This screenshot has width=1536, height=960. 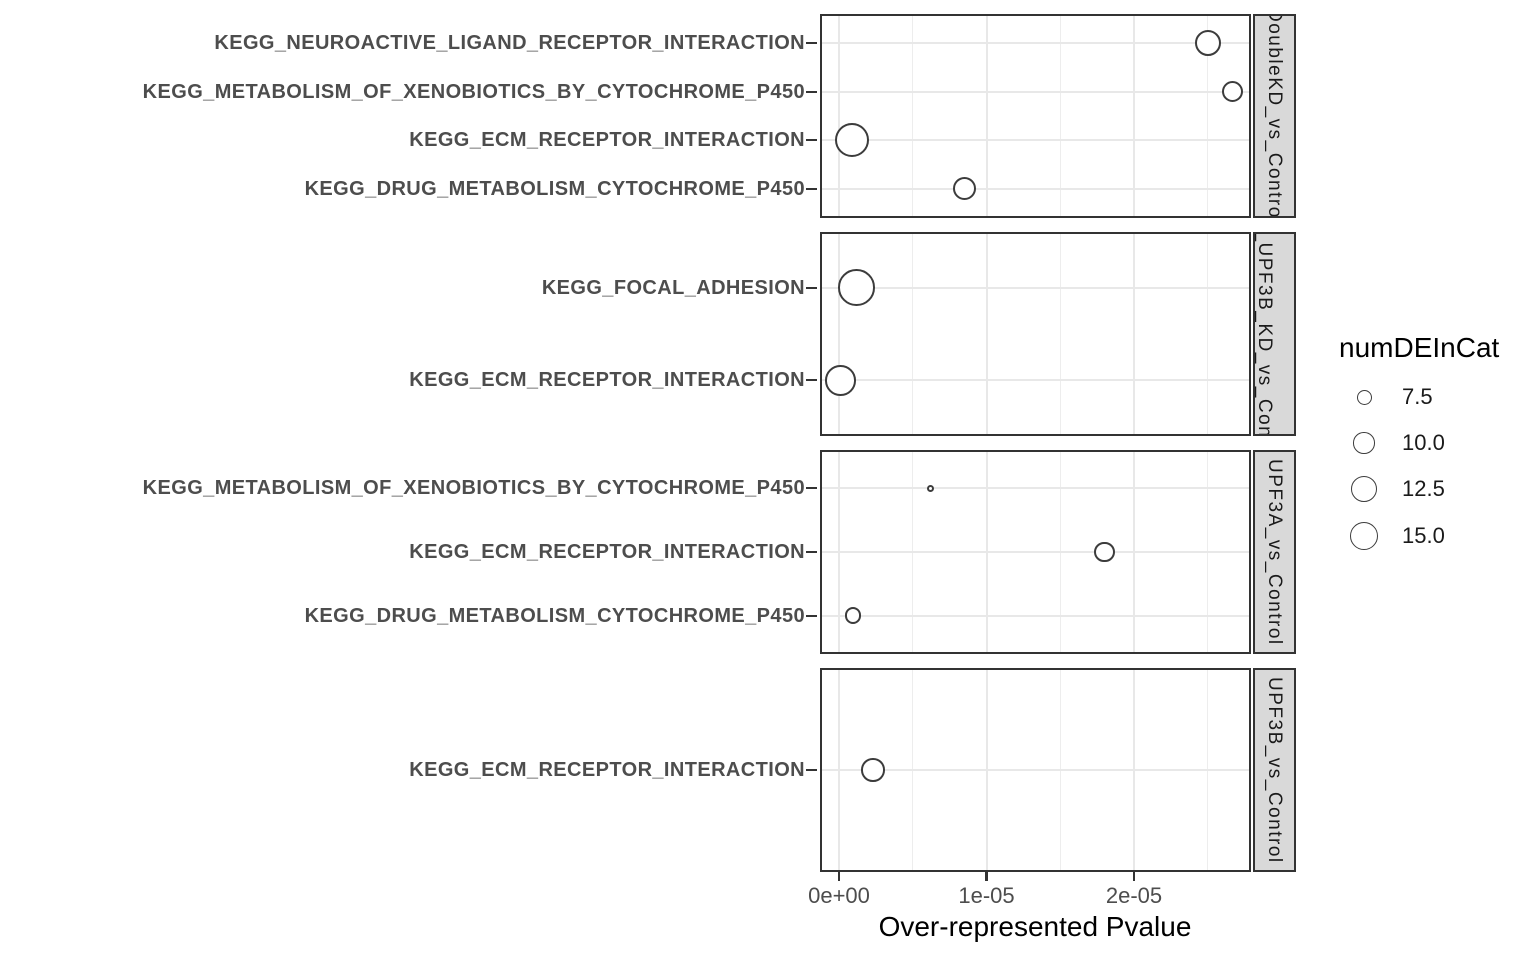 I want to click on facet-strip-label: OE_UPF3B_KD_vs_Control, so click(x=1264, y=334).